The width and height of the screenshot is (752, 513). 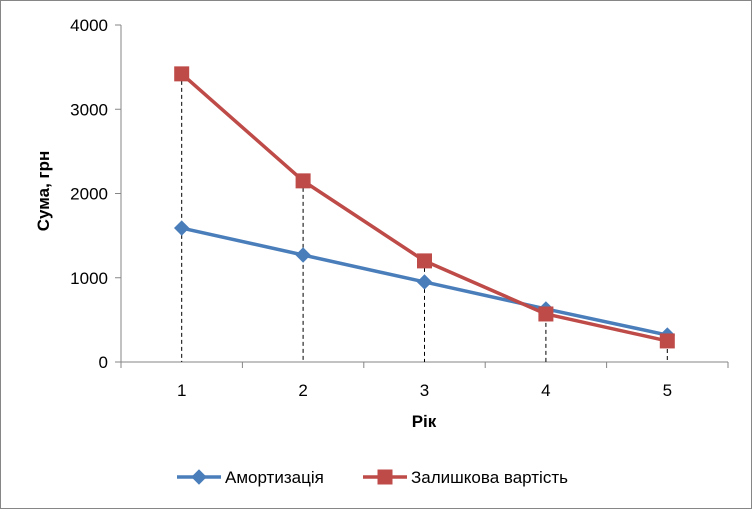 I want to click on y-tick-labels: 0 1000 2000 3000 4000, so click(x=89, y=194).